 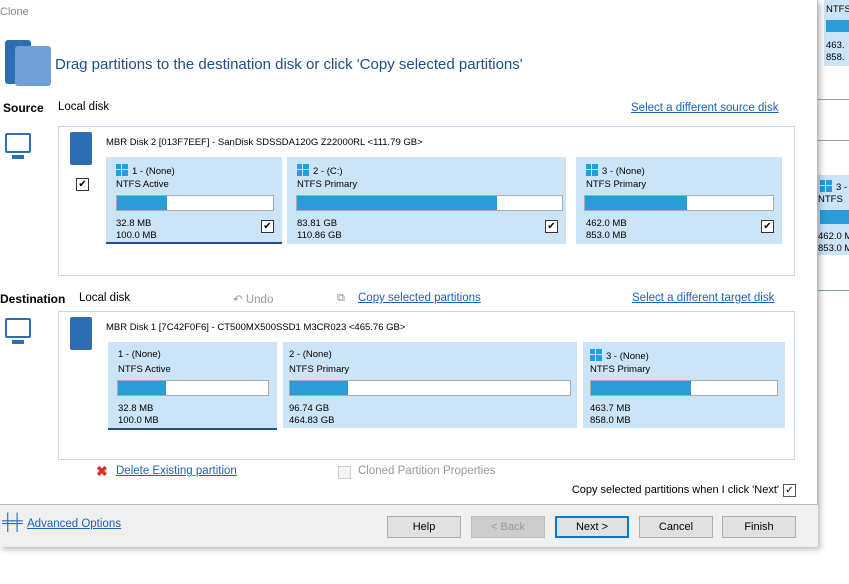 I want to click on copy-selected-partitions-link: Copy selected partitions, so click(x=419, y=298).